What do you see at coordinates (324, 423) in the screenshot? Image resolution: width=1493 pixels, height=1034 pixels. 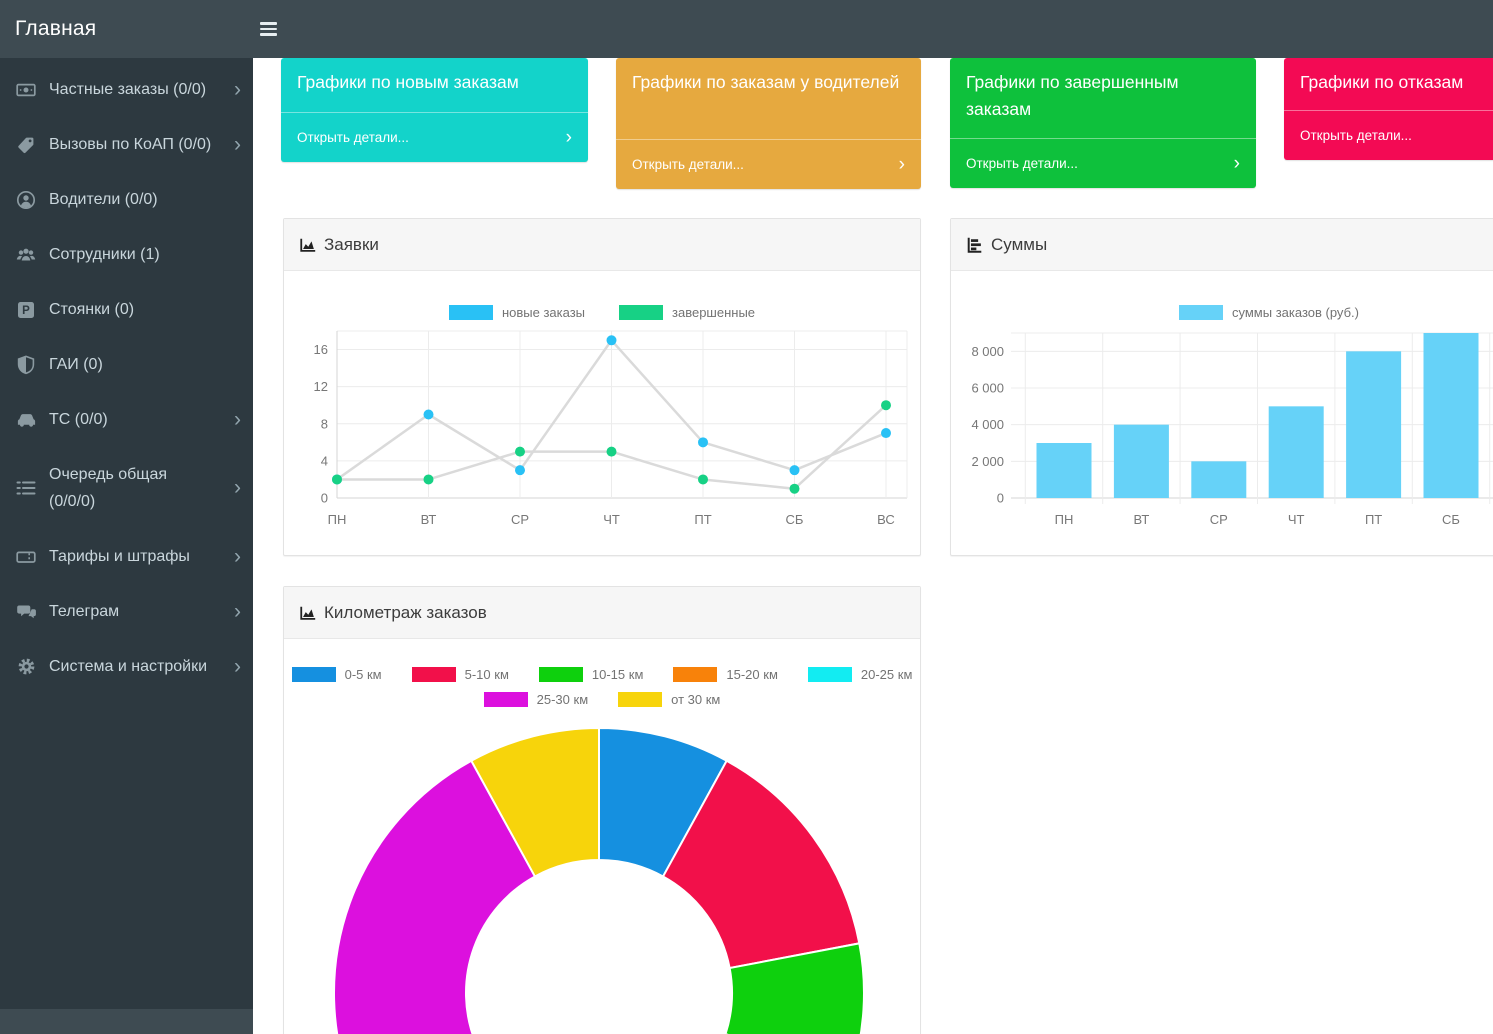 I see `svg-text: 8` at bounding box center [324, 423].